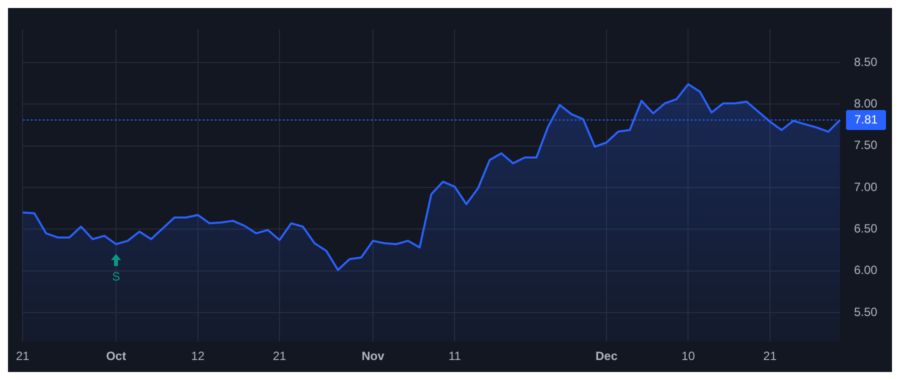  What do you see at coordinates (866, 61) in the screenshot?
I see `y-tick-label: 8.50` at bounding box center [866, 61].